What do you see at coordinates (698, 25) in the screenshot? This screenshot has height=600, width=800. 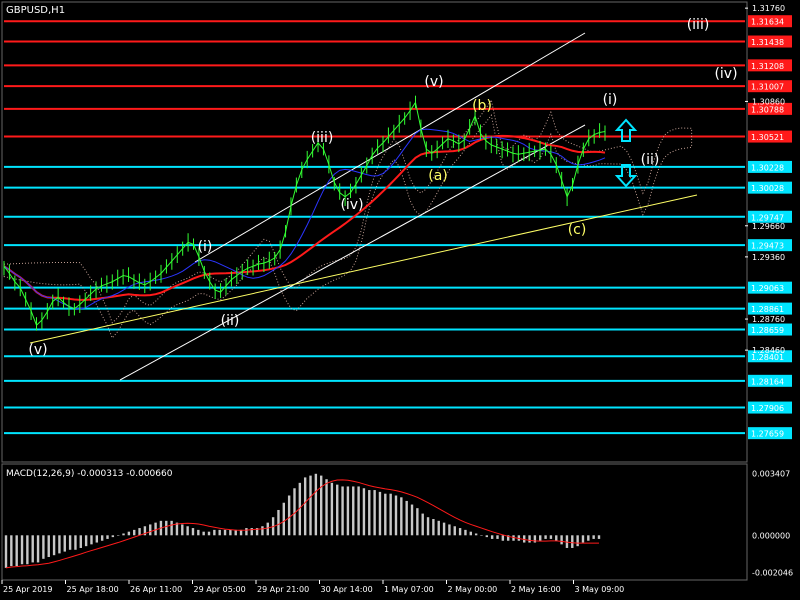 I see `wave-label-11: (iii)` at bounding box center [698, 25].